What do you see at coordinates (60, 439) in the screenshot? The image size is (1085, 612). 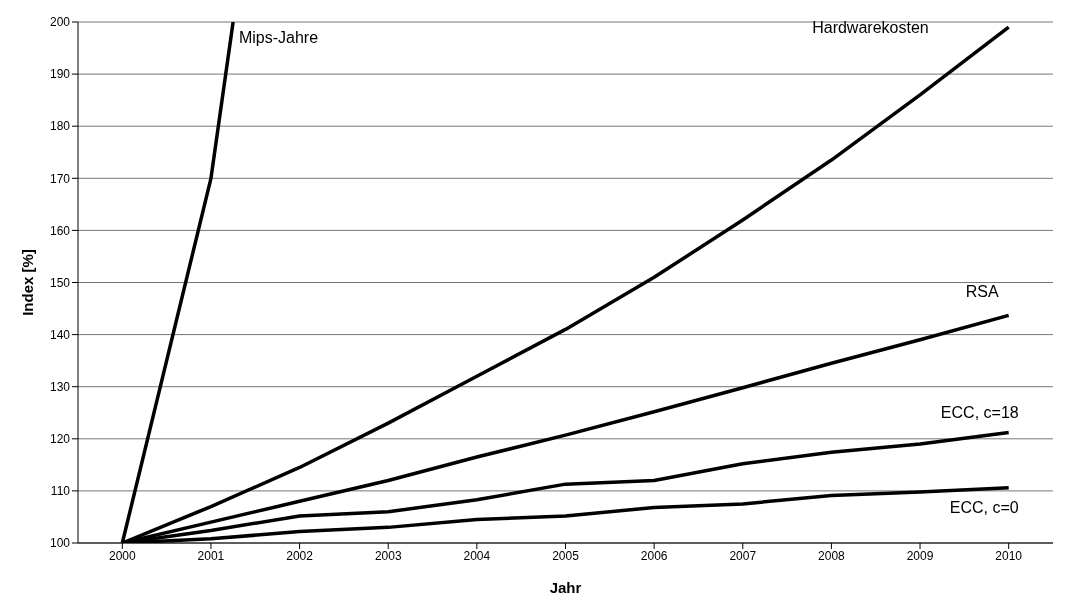 I see `y-tick-label: 120` at bounding box center [60, 439].